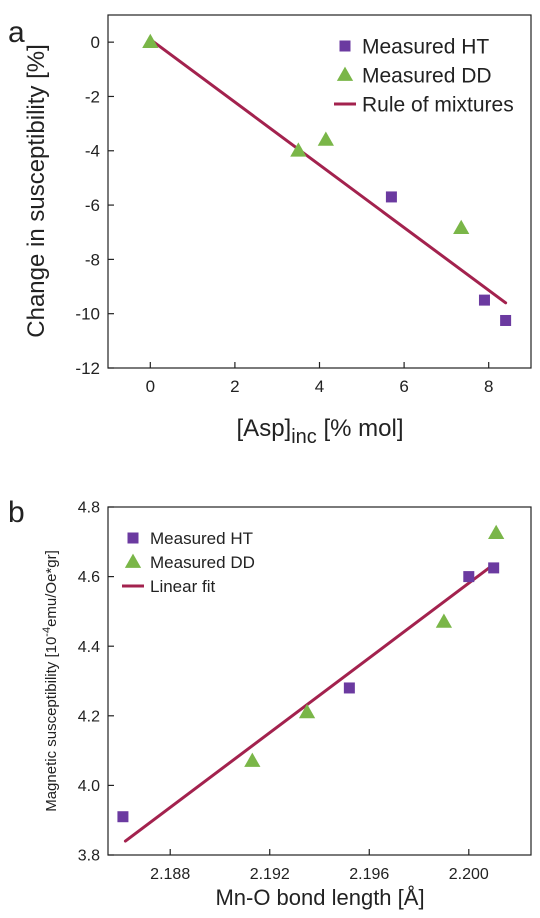 This screenshot has width=540, height=918. What do you see at coordinates (36, 190) in the screenshot?
I see `y-axis-label-a: Change in susceptibility [%]` at bounding box center [36, 190].